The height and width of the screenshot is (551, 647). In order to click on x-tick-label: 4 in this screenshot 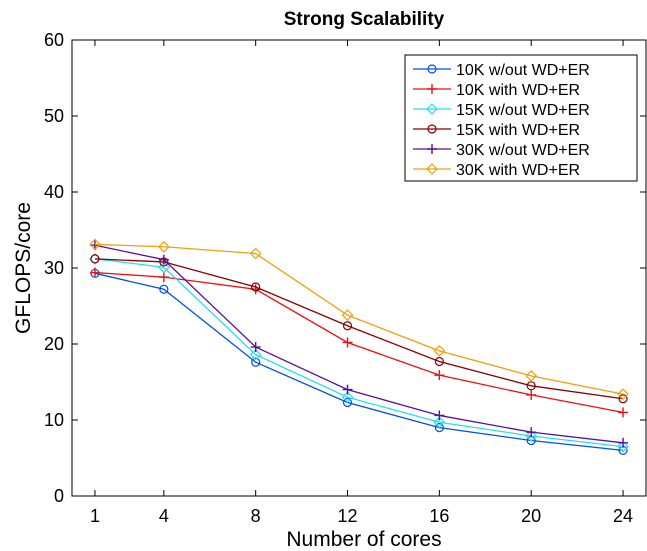, I will do `click(164, 516)`.